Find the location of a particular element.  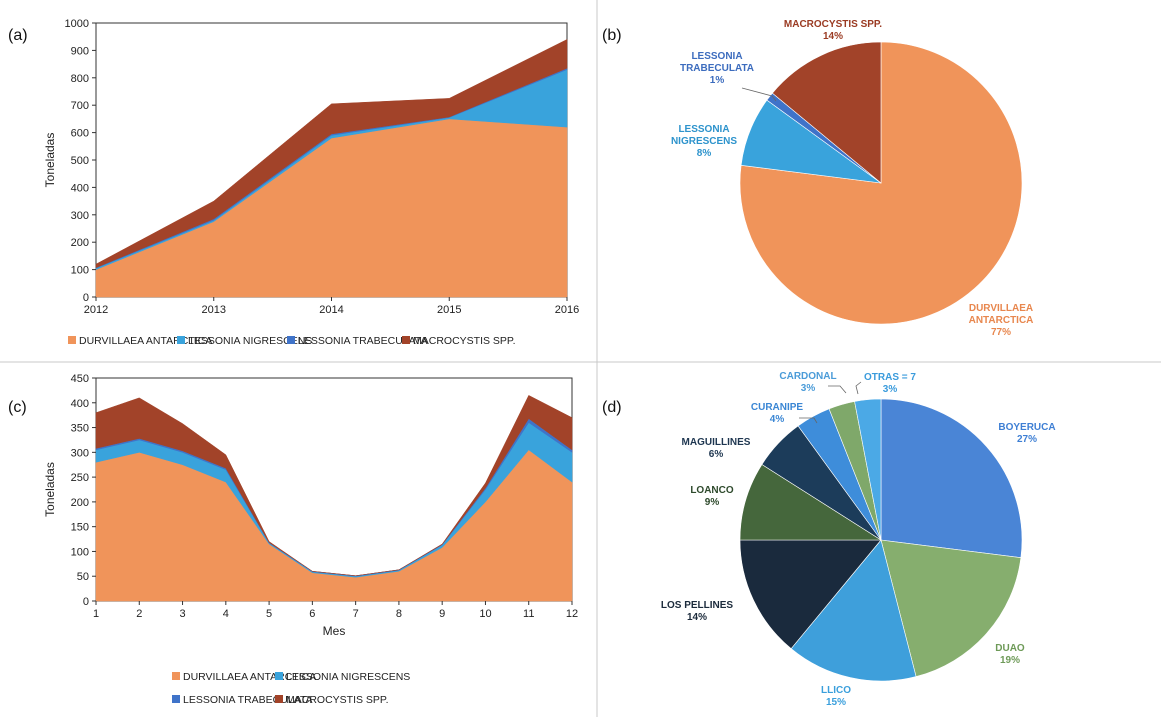

y-tick-label: 500 is located at coordinates (80, 161).